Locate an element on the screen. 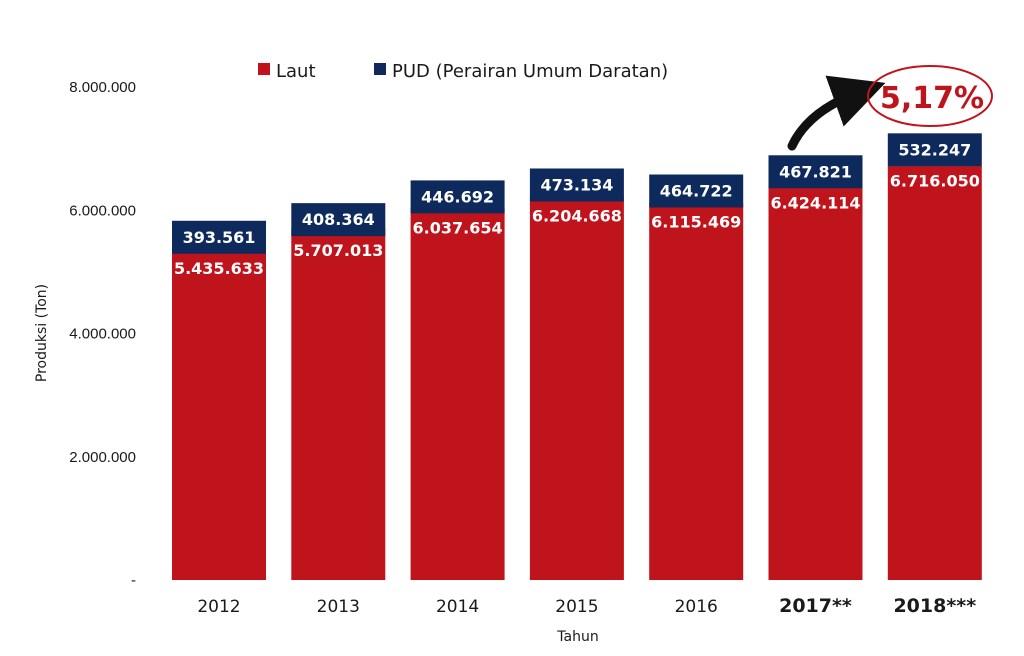  y-axis-title: Produksi (Ton) is located at coordinates (42, 333).